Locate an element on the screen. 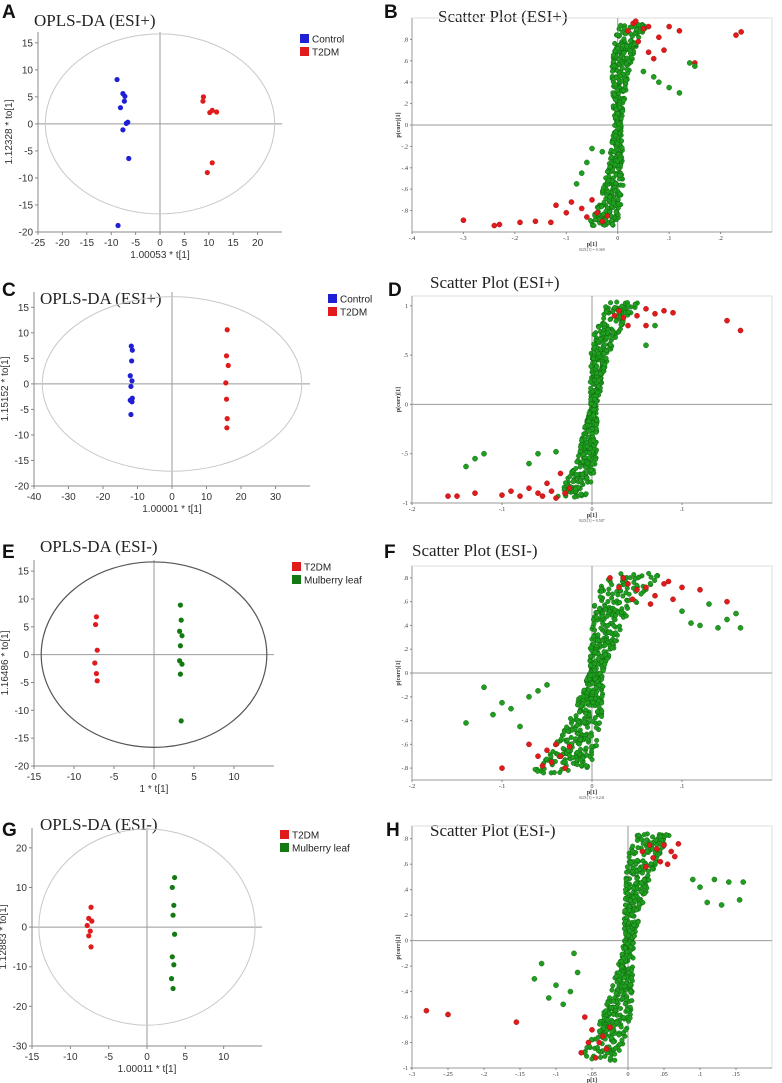 This screenshot has width=782, height=1083. x-tick-label: -40 is located at coordinates (34, 497).